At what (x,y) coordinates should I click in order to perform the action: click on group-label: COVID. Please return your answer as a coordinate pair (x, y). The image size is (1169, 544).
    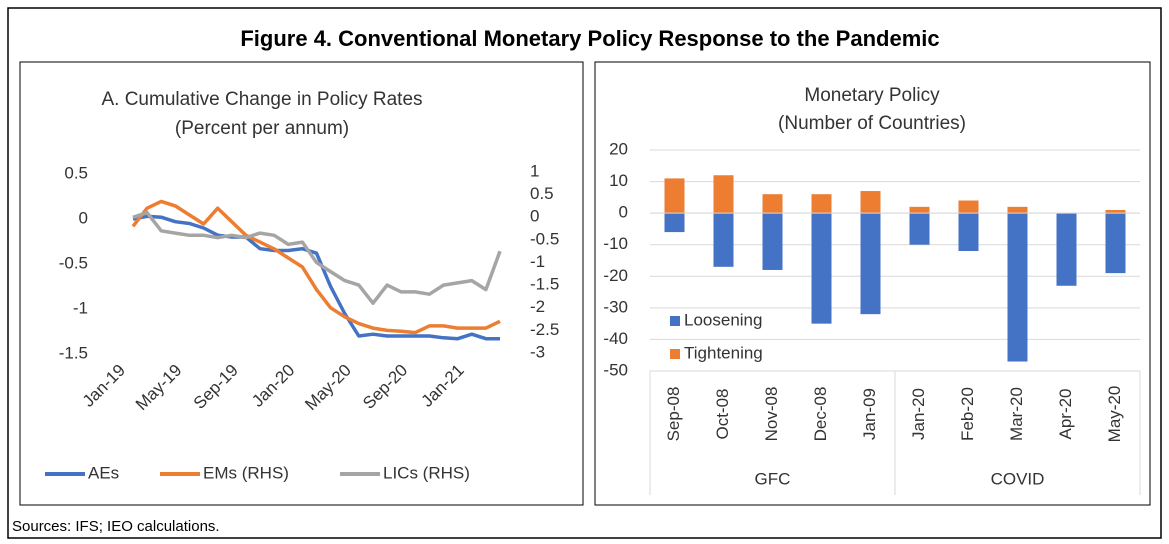
    Looking at the image, I should click on (1018, 478).